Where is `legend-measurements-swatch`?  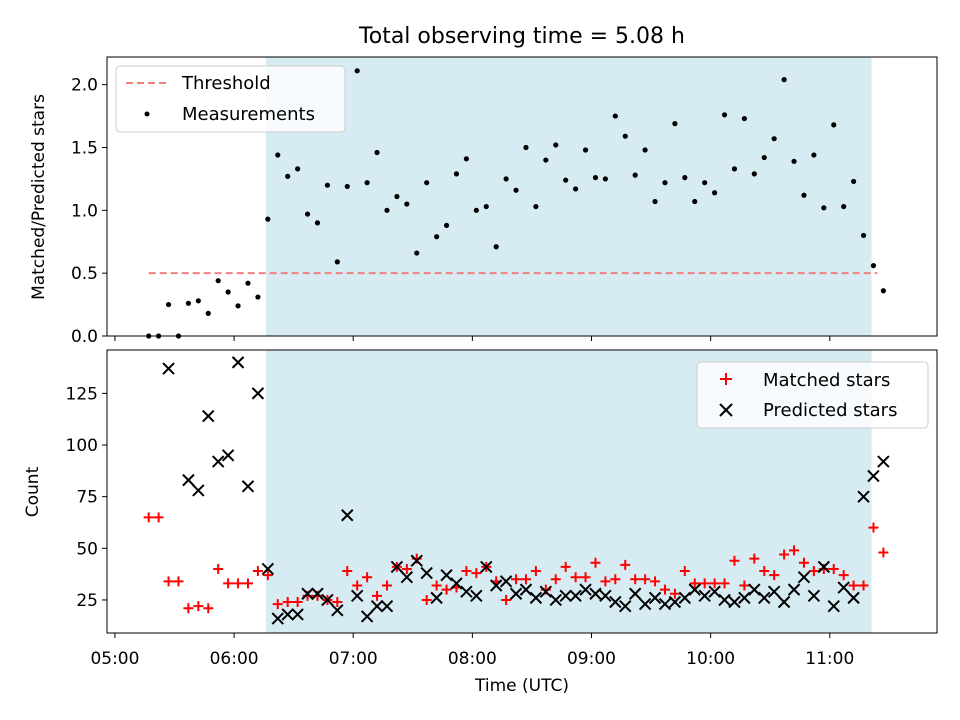 legend-measurements-swatch is located at coordinates (147, 114).